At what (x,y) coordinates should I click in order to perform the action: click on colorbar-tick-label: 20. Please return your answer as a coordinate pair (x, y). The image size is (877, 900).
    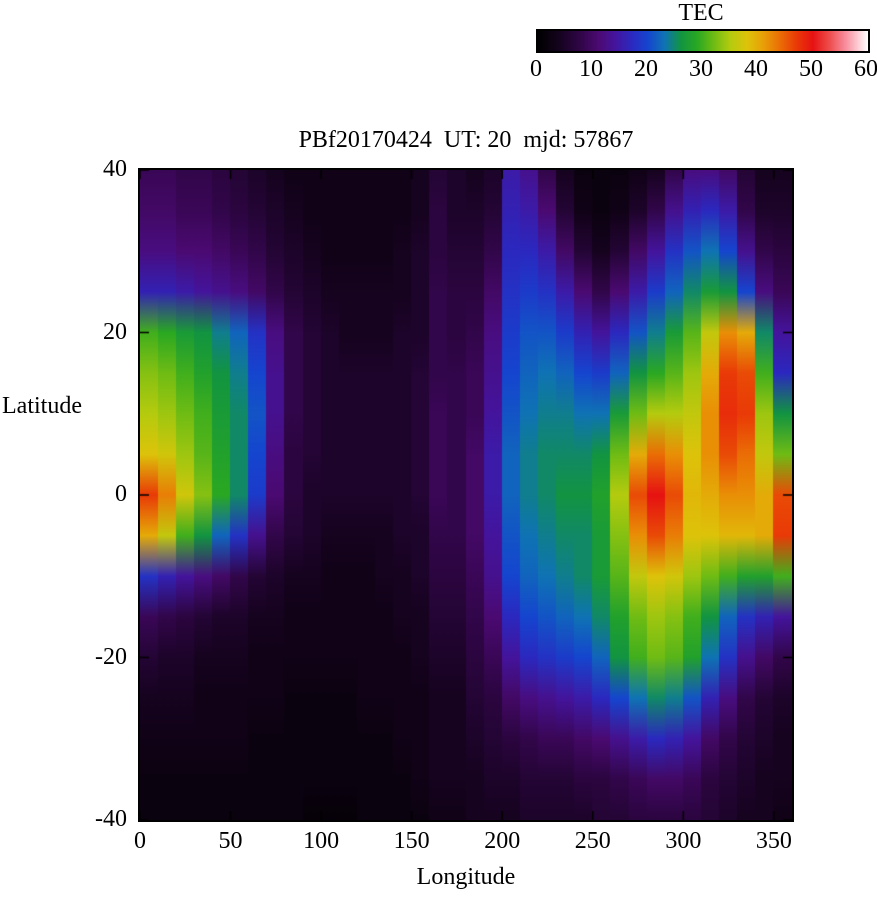
    Looking at the image, I should click on (646, 69).